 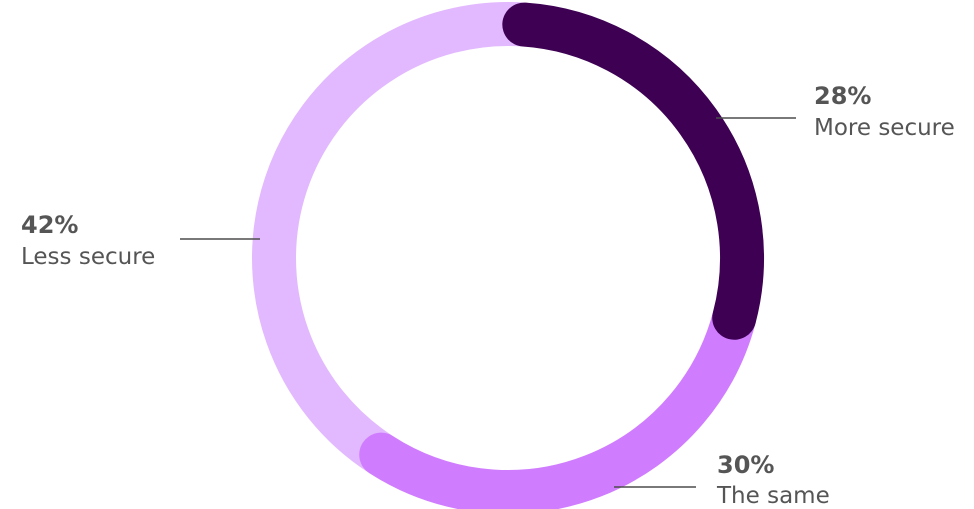 I want to click on value-label-less-secure: 42%, so click(x=49, y=225).